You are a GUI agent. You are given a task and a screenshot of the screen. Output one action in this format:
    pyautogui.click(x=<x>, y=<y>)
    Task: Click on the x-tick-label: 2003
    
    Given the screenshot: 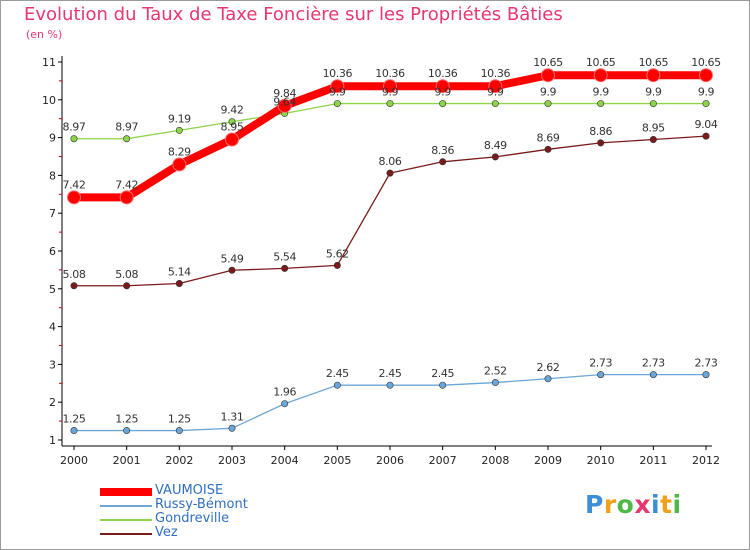 What is the action you would take?
    pyautogui.click(x=232, y=460)
    